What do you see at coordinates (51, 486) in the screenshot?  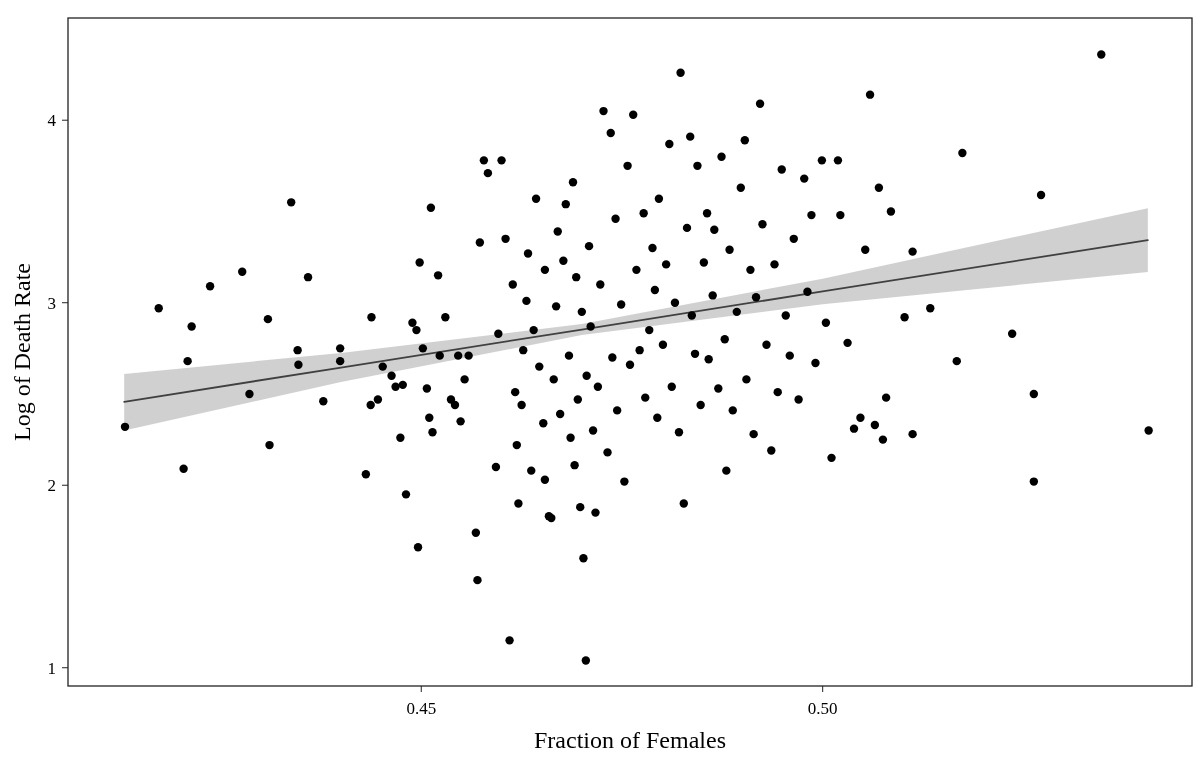 I see `y-tick-label: 2` at bounding box center [51, 486].